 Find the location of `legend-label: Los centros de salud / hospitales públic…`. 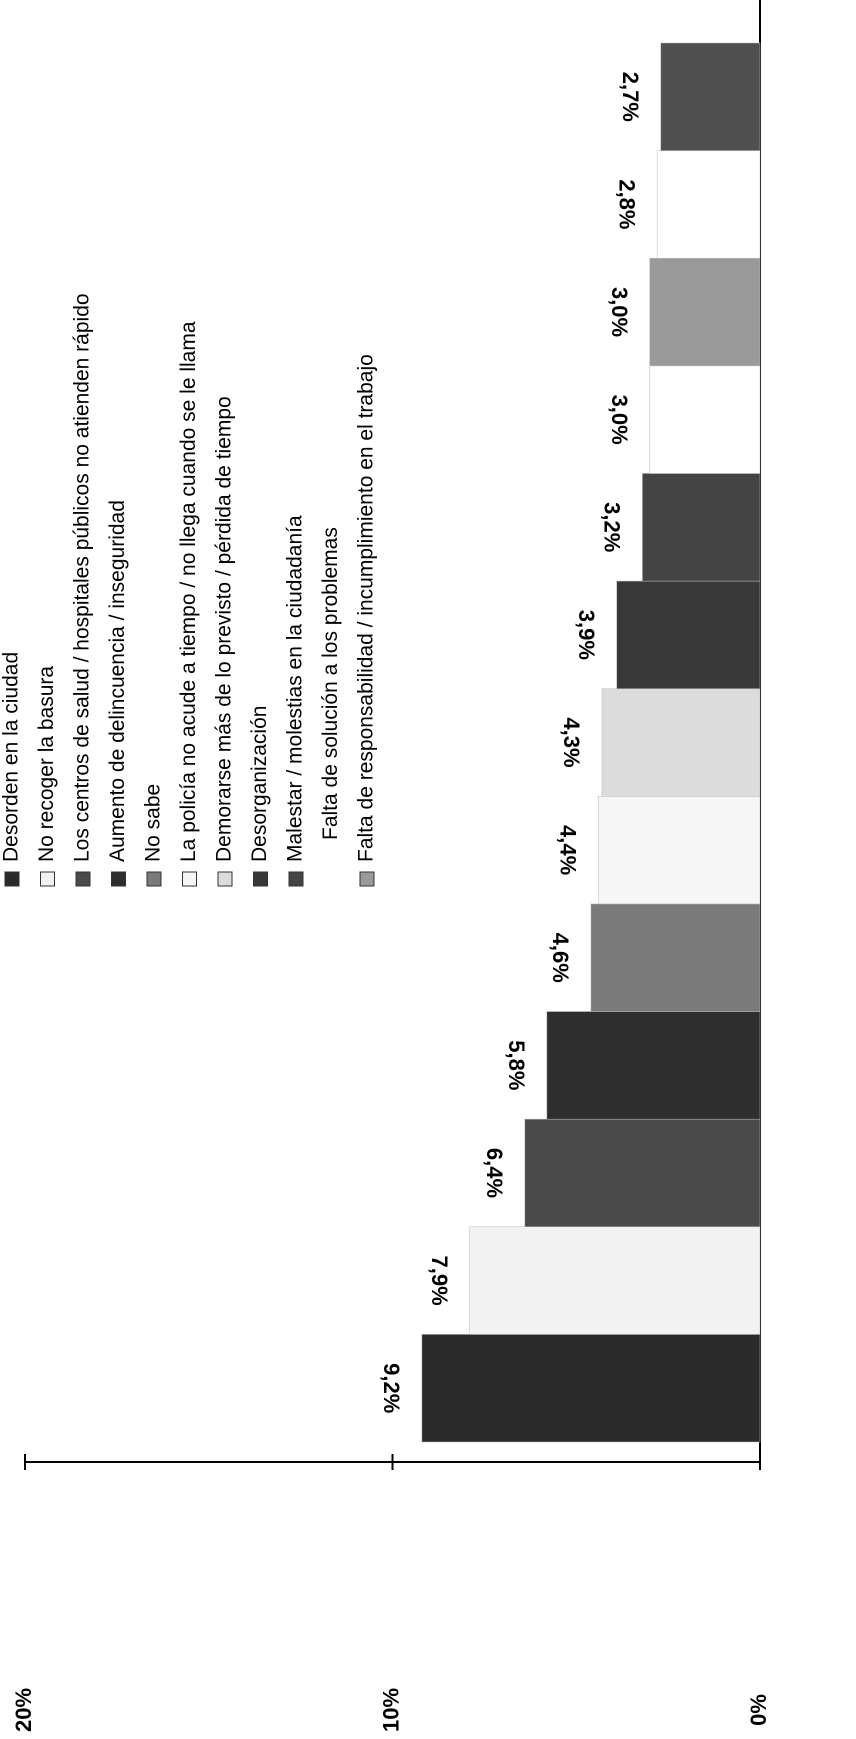

legend-label: Los centros de salud / hospitales públic… is located at coordinates (82, 577).